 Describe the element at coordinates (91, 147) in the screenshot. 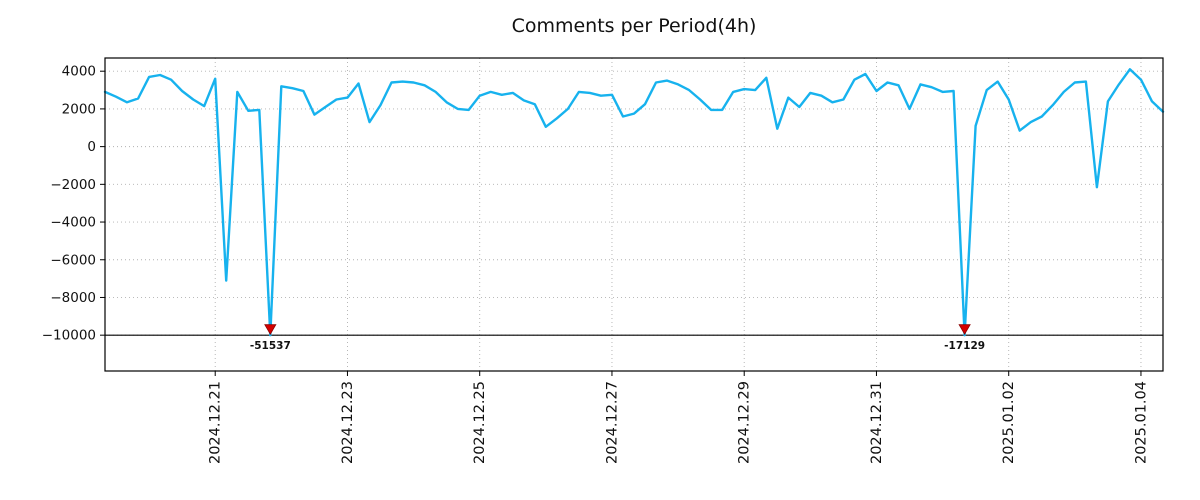

I see `y-tick-label: 0` at that location.